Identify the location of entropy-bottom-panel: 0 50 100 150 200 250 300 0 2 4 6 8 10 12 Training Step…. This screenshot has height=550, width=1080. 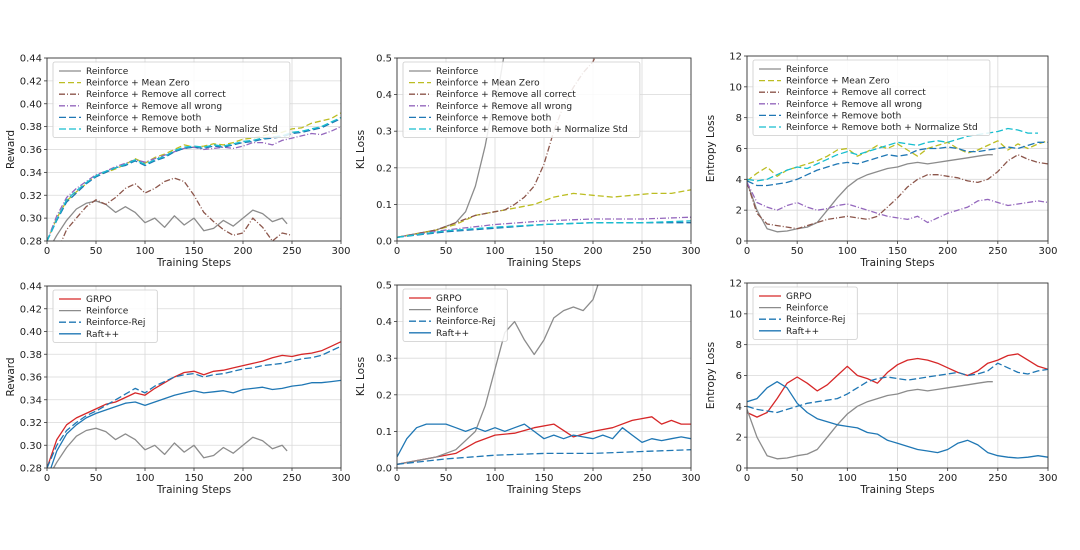
(881, 388).